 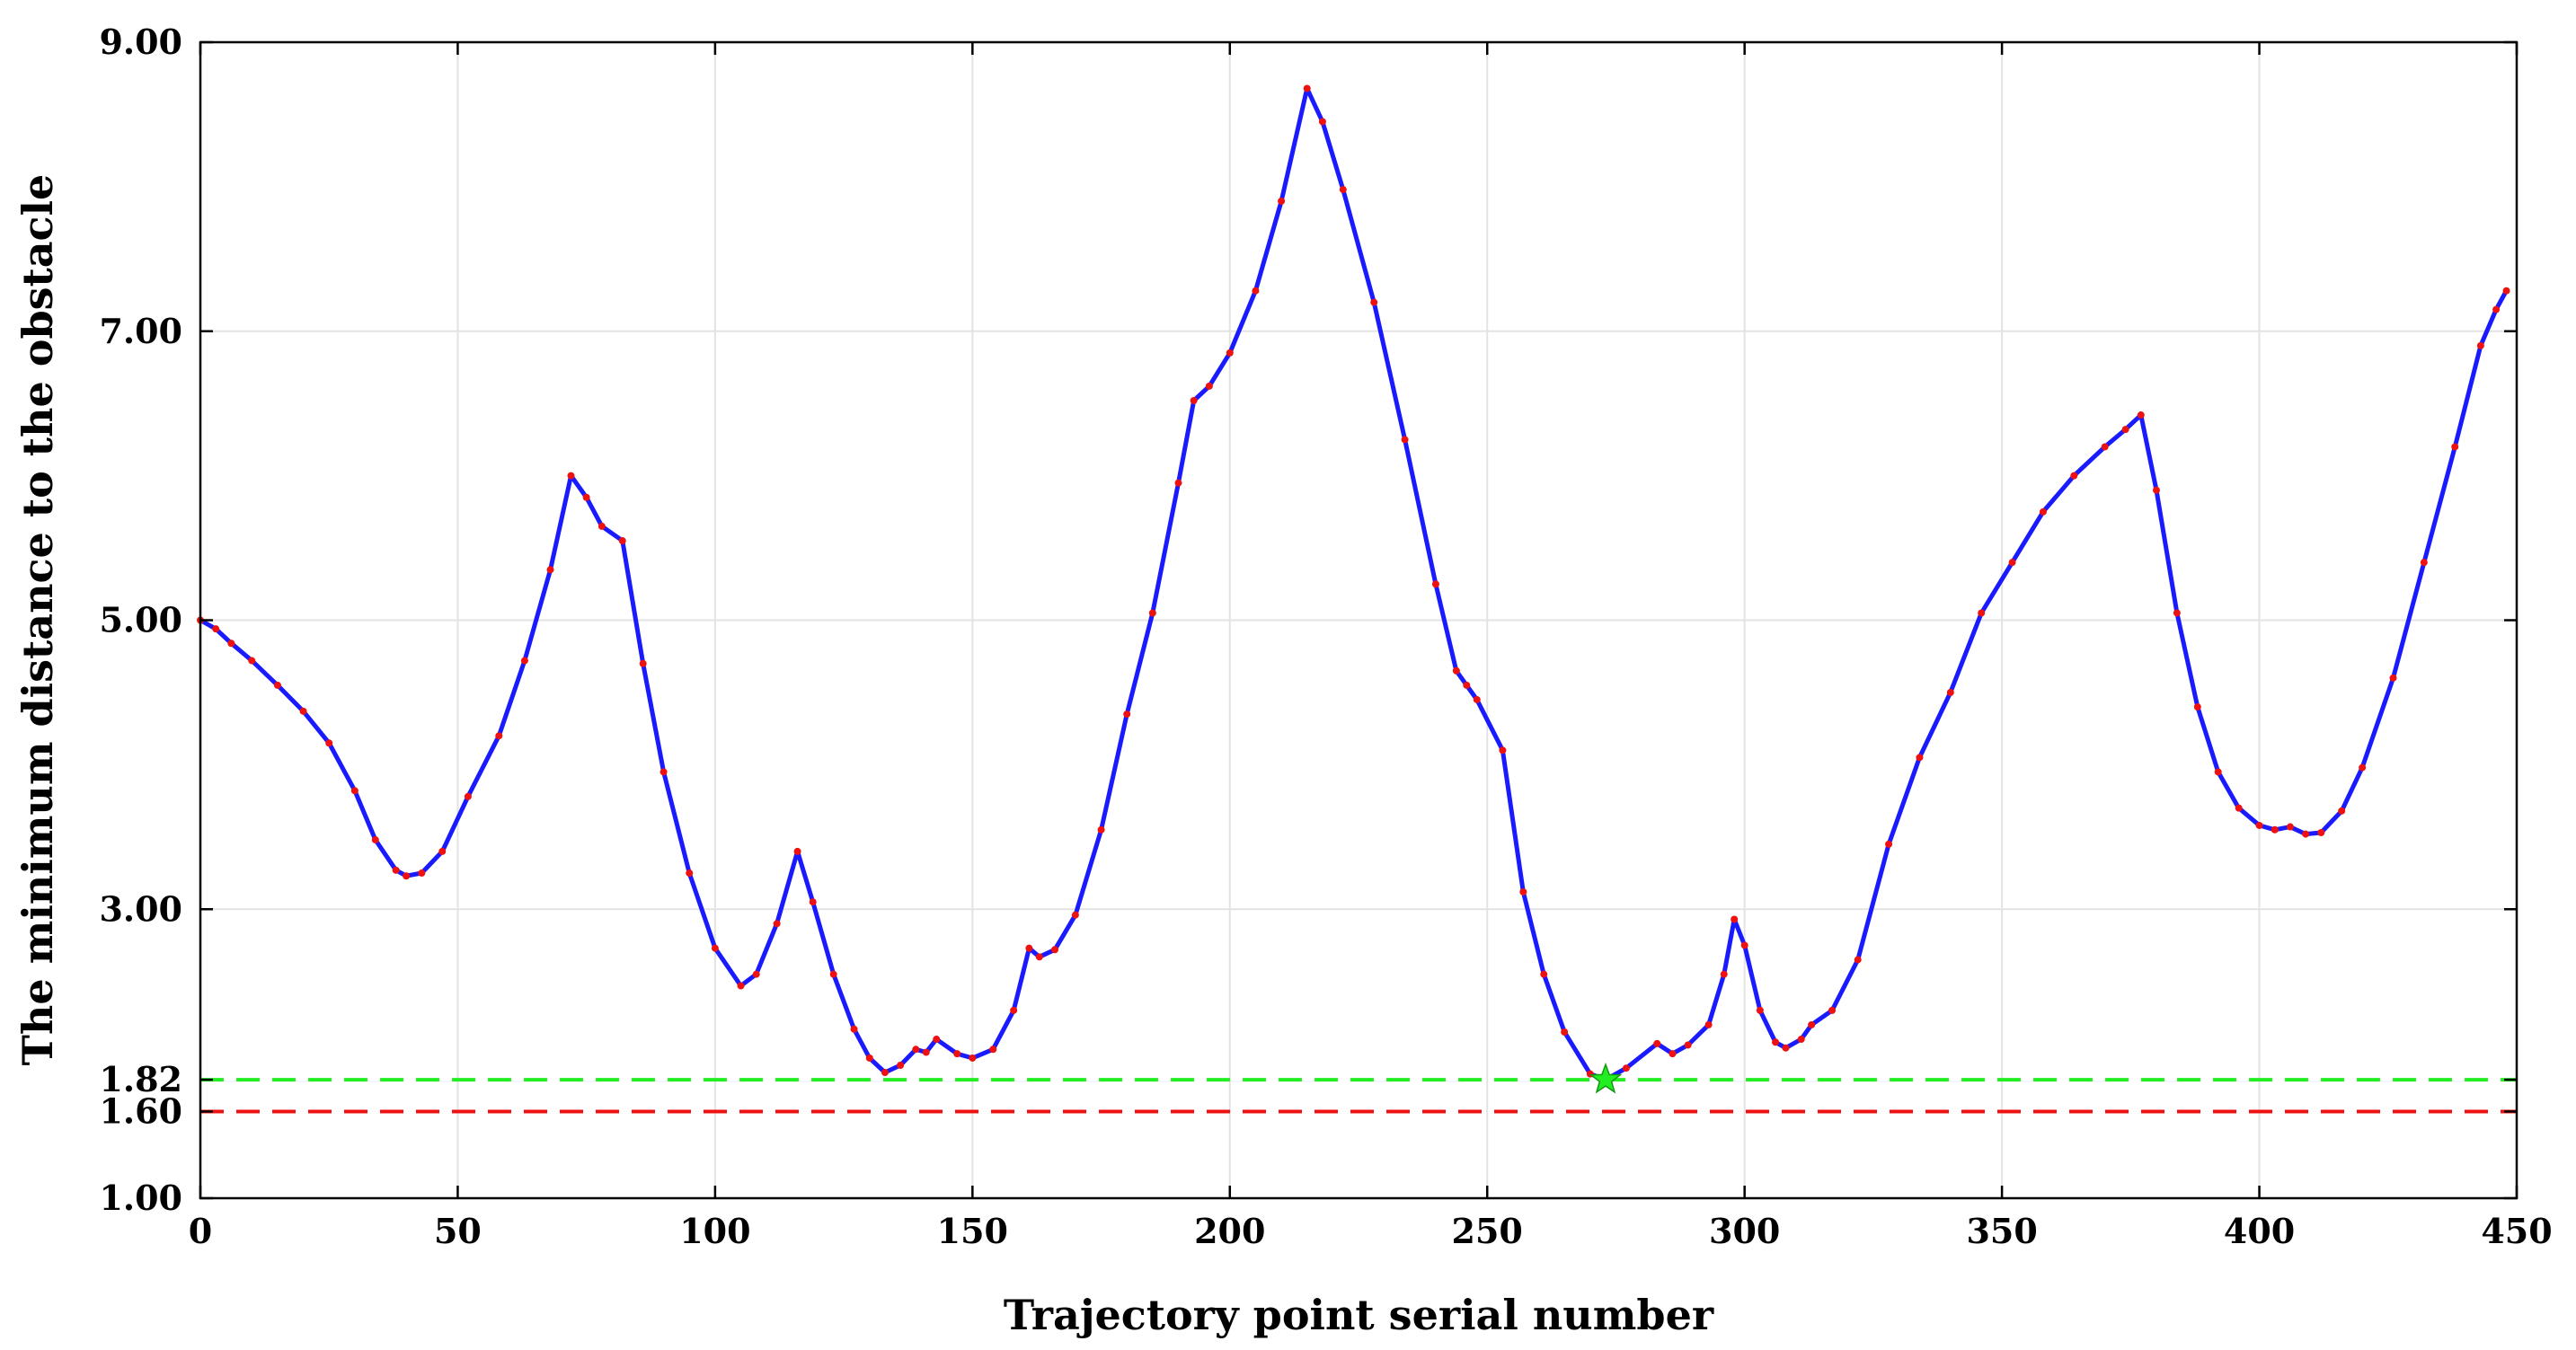 What do you see at coordinates (2001, 1231) in the screenshot?
I see `x-tick-label: 350` at bounding box center [2001, 1231].